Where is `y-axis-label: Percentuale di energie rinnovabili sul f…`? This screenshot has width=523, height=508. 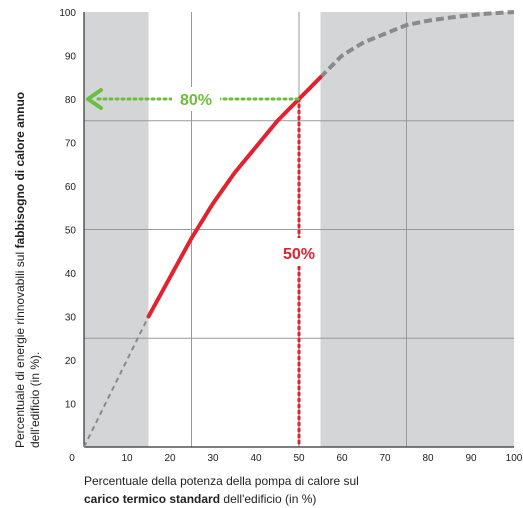 y-axis-label: Percentuale di energie rinnovabili sul f… is located at coordinates (27, 268).